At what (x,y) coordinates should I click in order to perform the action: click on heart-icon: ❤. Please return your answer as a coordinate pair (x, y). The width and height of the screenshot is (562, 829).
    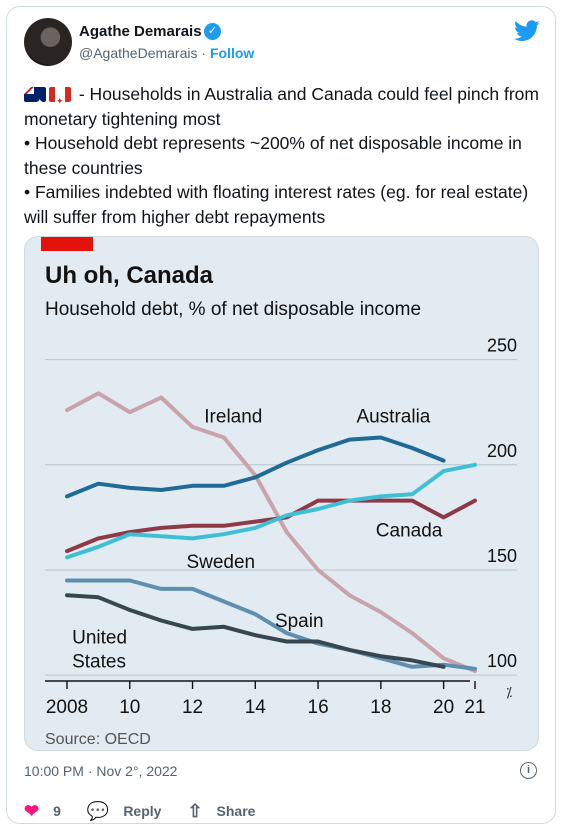
    Looking at the image, I should click on (32, 810).